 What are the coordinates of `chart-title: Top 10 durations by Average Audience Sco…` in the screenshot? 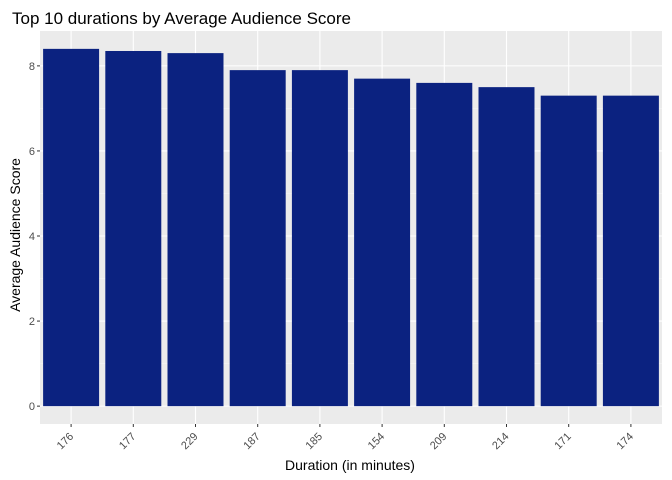 It's located at (181, 18).